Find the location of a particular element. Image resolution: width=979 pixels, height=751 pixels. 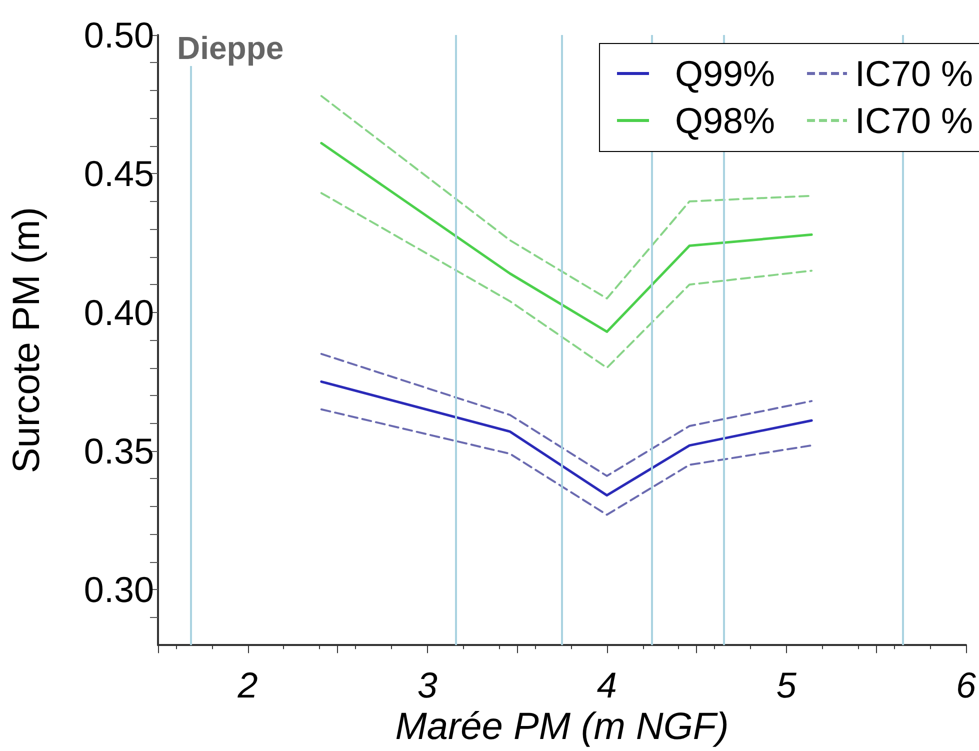

x-tick-label: 6 is located at coordinates (966, 685).